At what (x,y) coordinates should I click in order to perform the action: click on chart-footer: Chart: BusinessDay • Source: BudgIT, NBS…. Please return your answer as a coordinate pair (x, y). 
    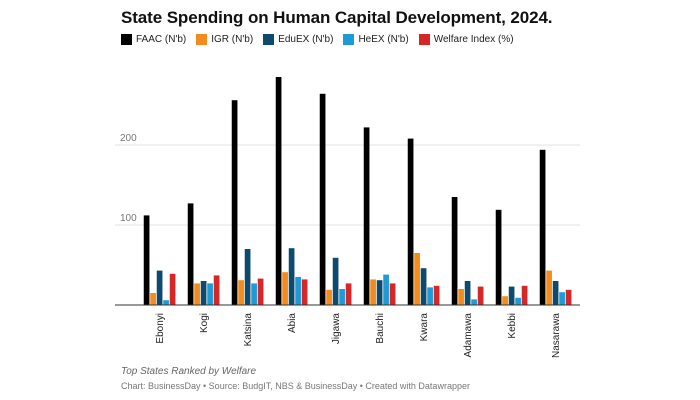
    Looking at the image, I should click on (295, 386).